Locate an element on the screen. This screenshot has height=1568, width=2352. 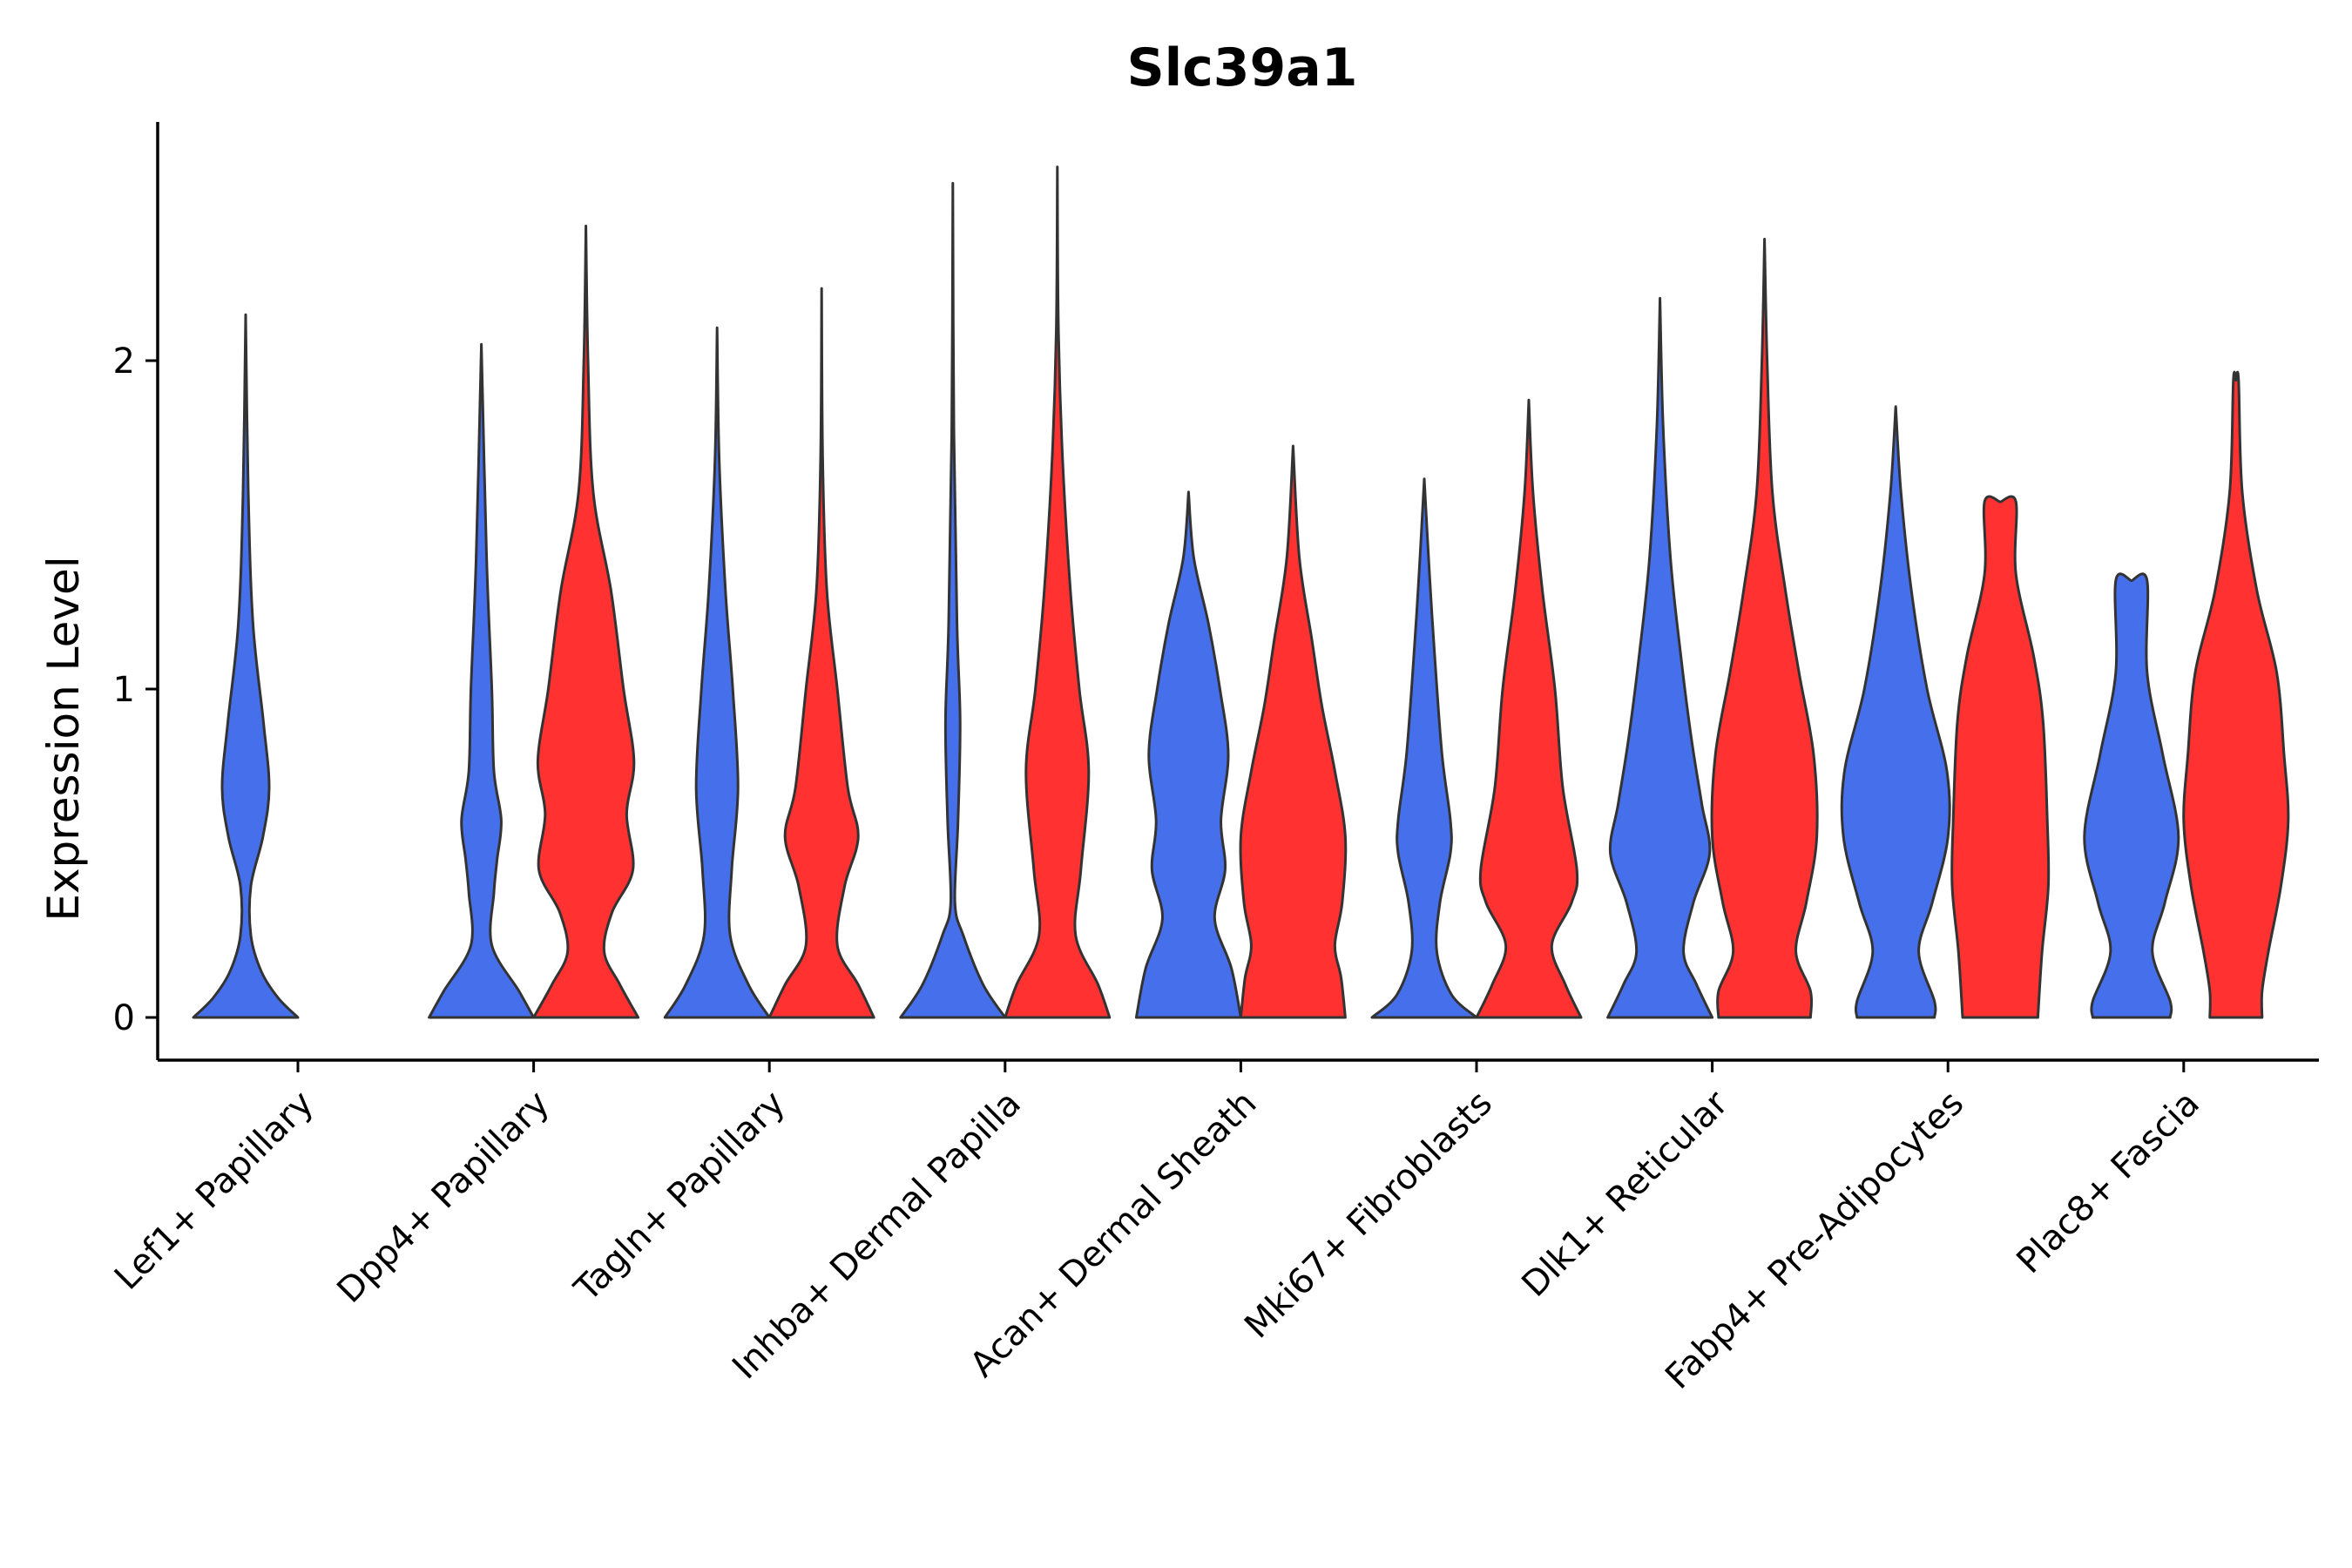
x-tick-label: Lef1+ Papillary is located at coordinates (214, 1191).